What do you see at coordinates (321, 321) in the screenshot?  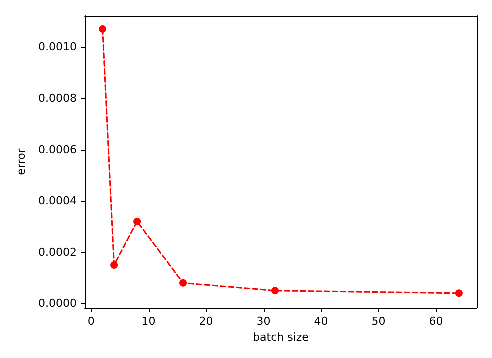 I see `x-tick-label: 40` at bounding box center [321, 321].